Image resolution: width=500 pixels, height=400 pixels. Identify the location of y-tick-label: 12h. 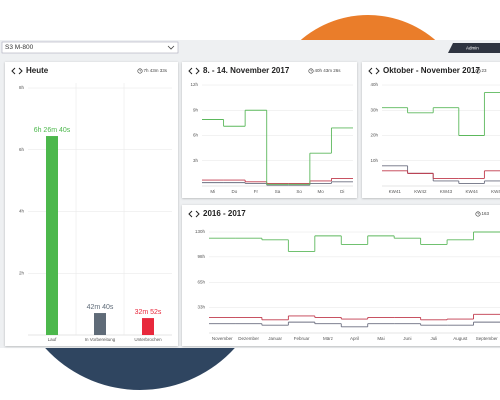
(194, 84).